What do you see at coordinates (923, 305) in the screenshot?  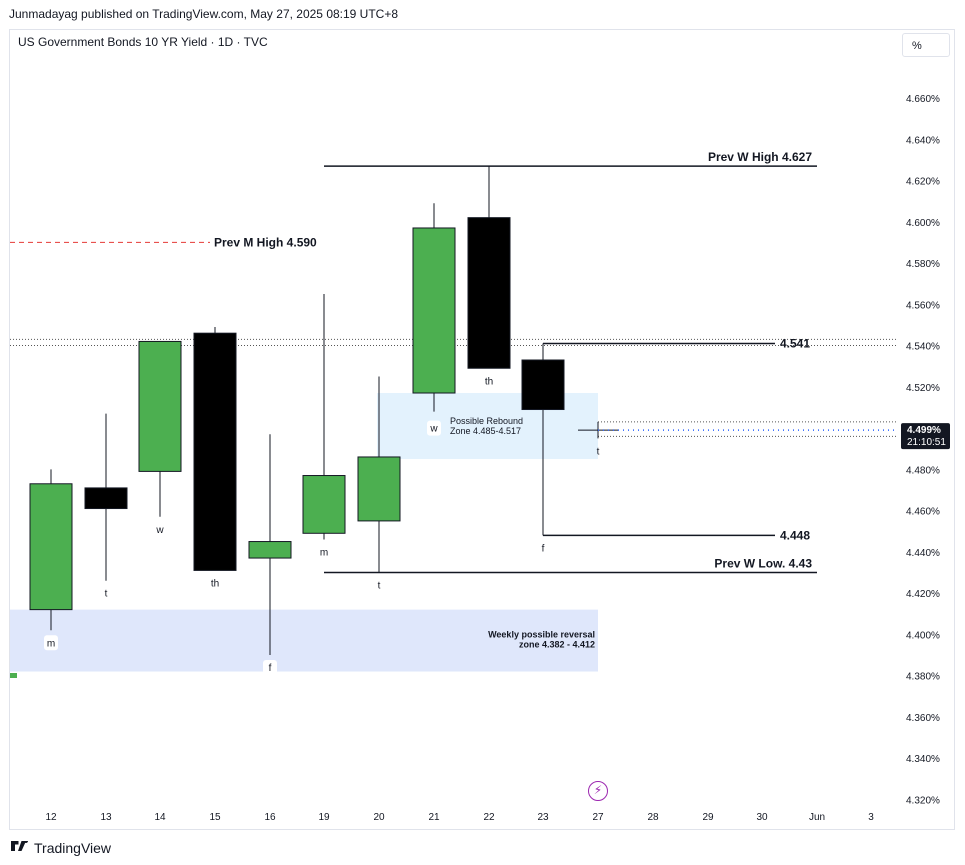 I see `y-tick-label: 4.560%` at bounding box center [923, 305].